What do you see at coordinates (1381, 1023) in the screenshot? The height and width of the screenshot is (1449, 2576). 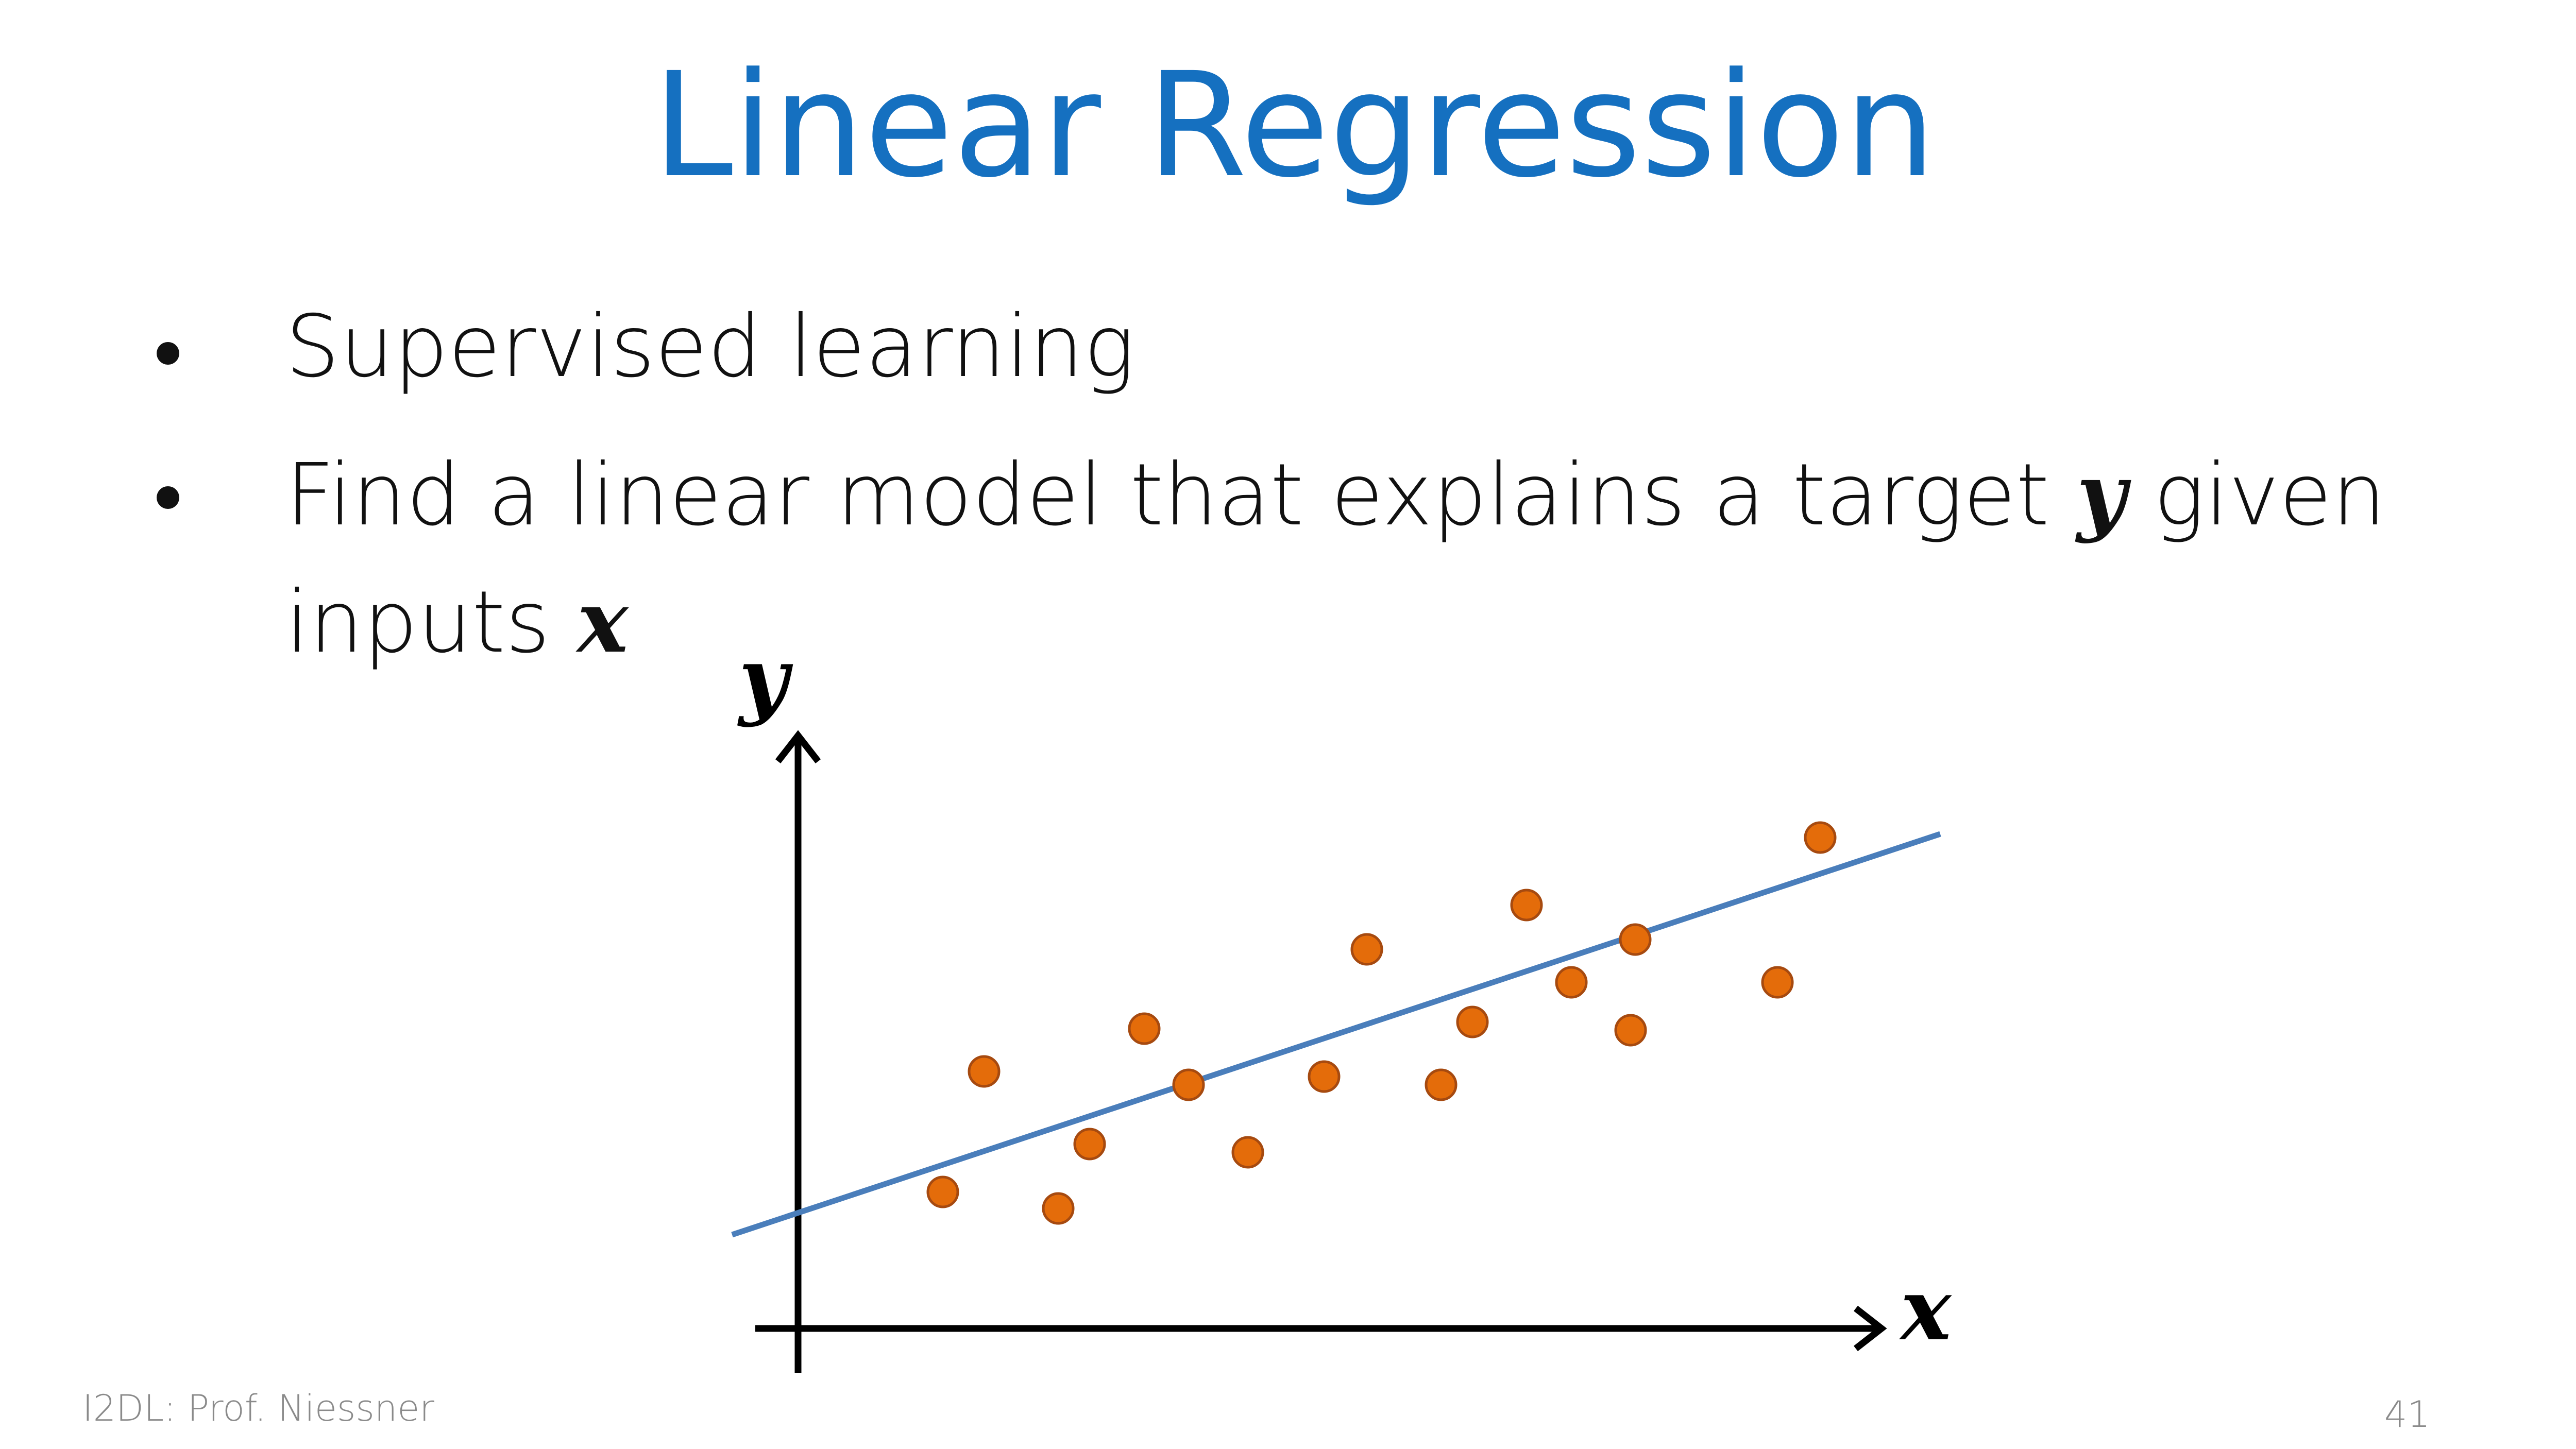 I see `data-points` at bounding box center [1381, 1023].